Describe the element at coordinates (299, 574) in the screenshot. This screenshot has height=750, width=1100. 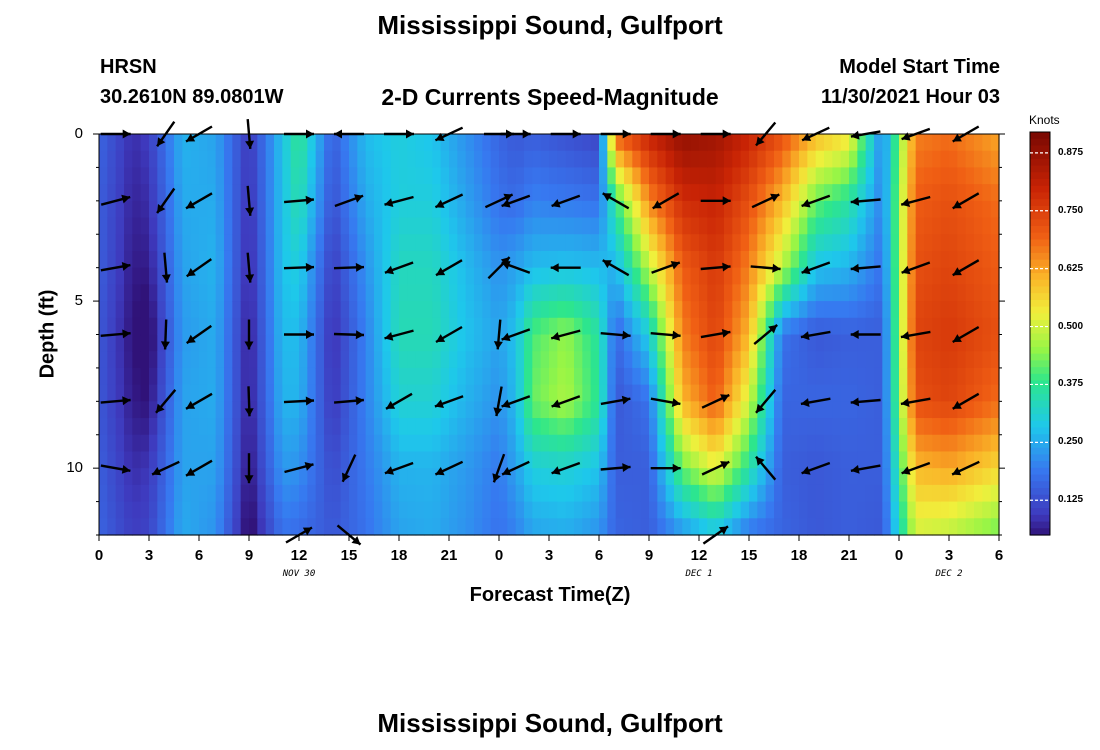
I see `date-label: NOV 30` at that location.